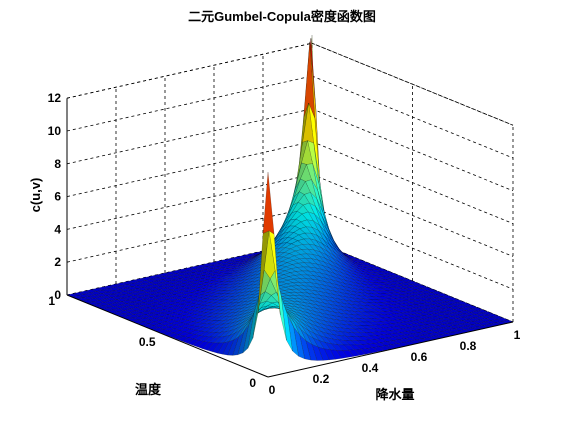 This screenshot has width=561, height=421. What do you see at coordinates (57, 262) in the screenshot?
I see `z-tick-label: 2` at bounding box center [57, 262].